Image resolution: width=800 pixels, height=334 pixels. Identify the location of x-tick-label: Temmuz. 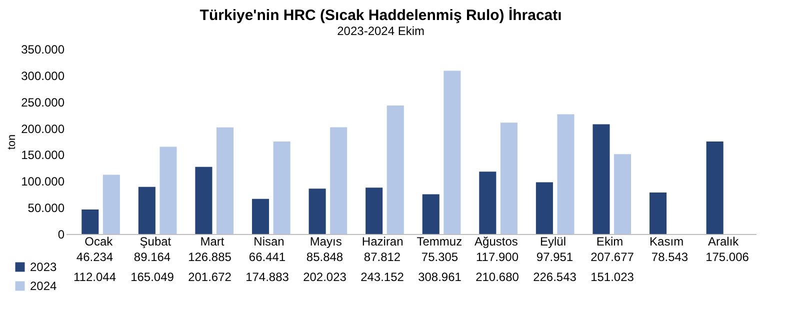
(439, 241).